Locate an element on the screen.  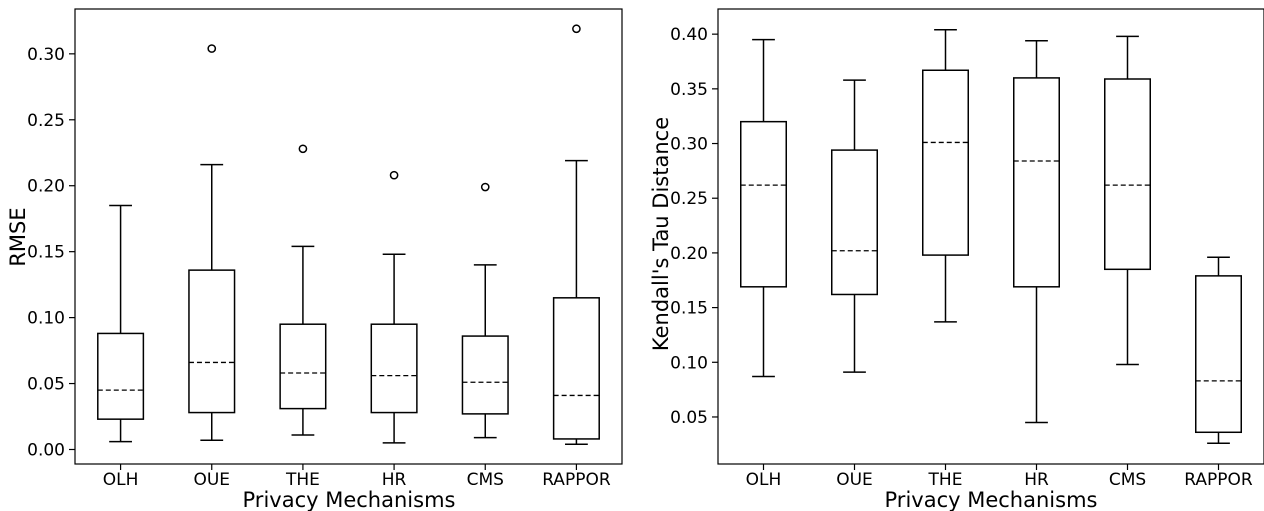
kendall-tau-box-rappor is located at coordinates (1218, 350).